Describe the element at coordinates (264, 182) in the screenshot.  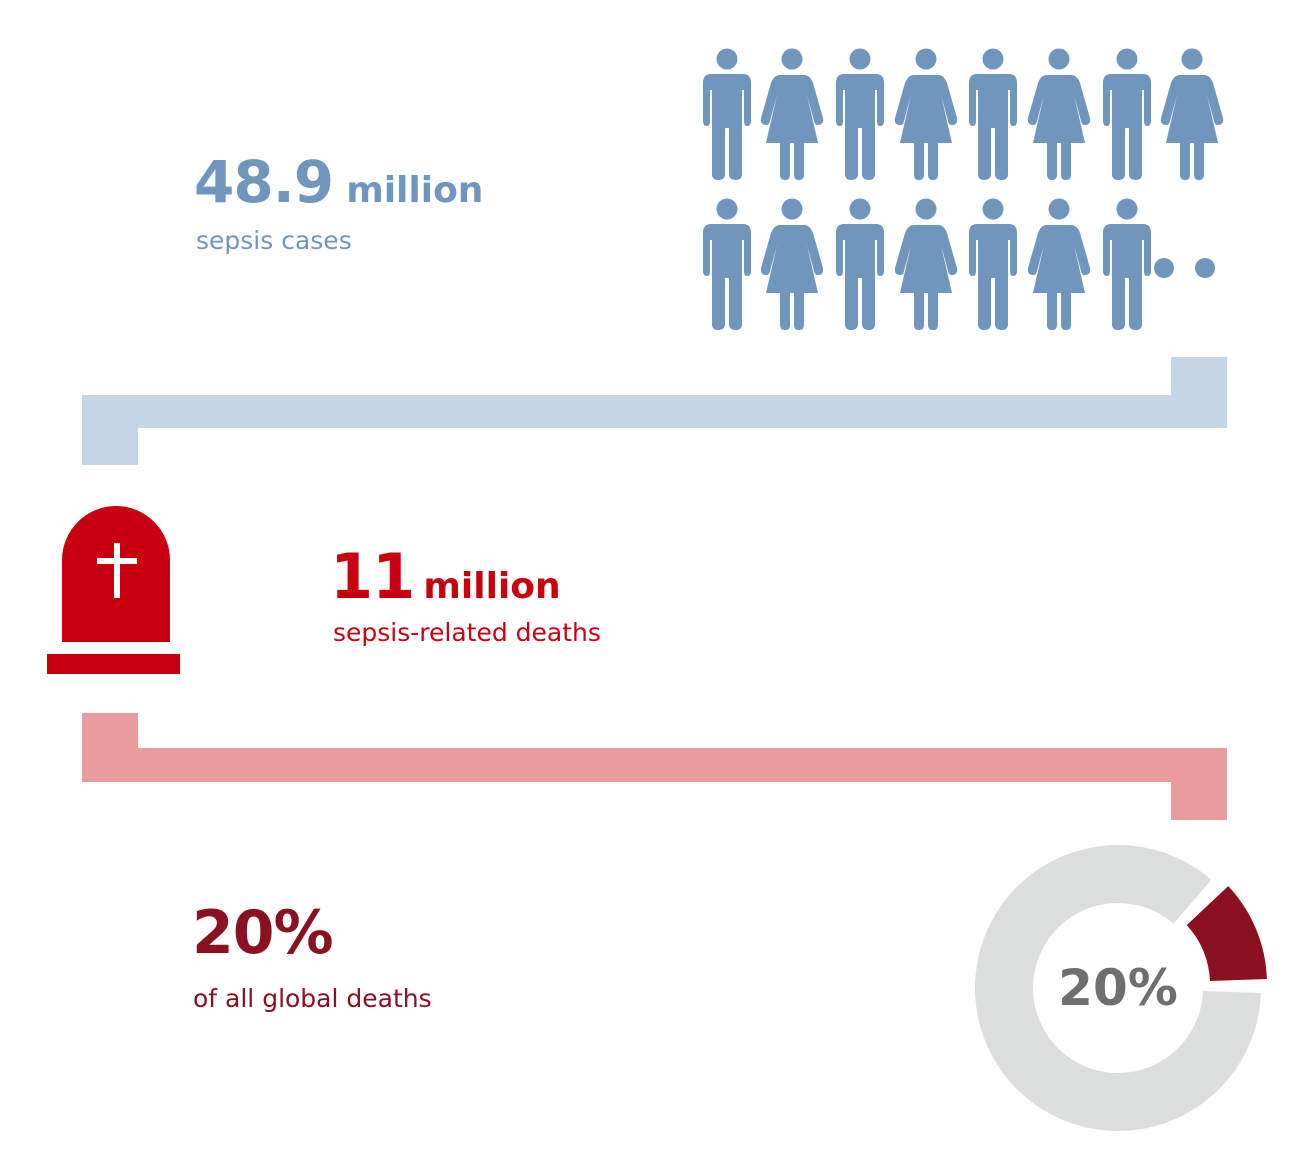
I see `cases-value: 48.9` at that location.